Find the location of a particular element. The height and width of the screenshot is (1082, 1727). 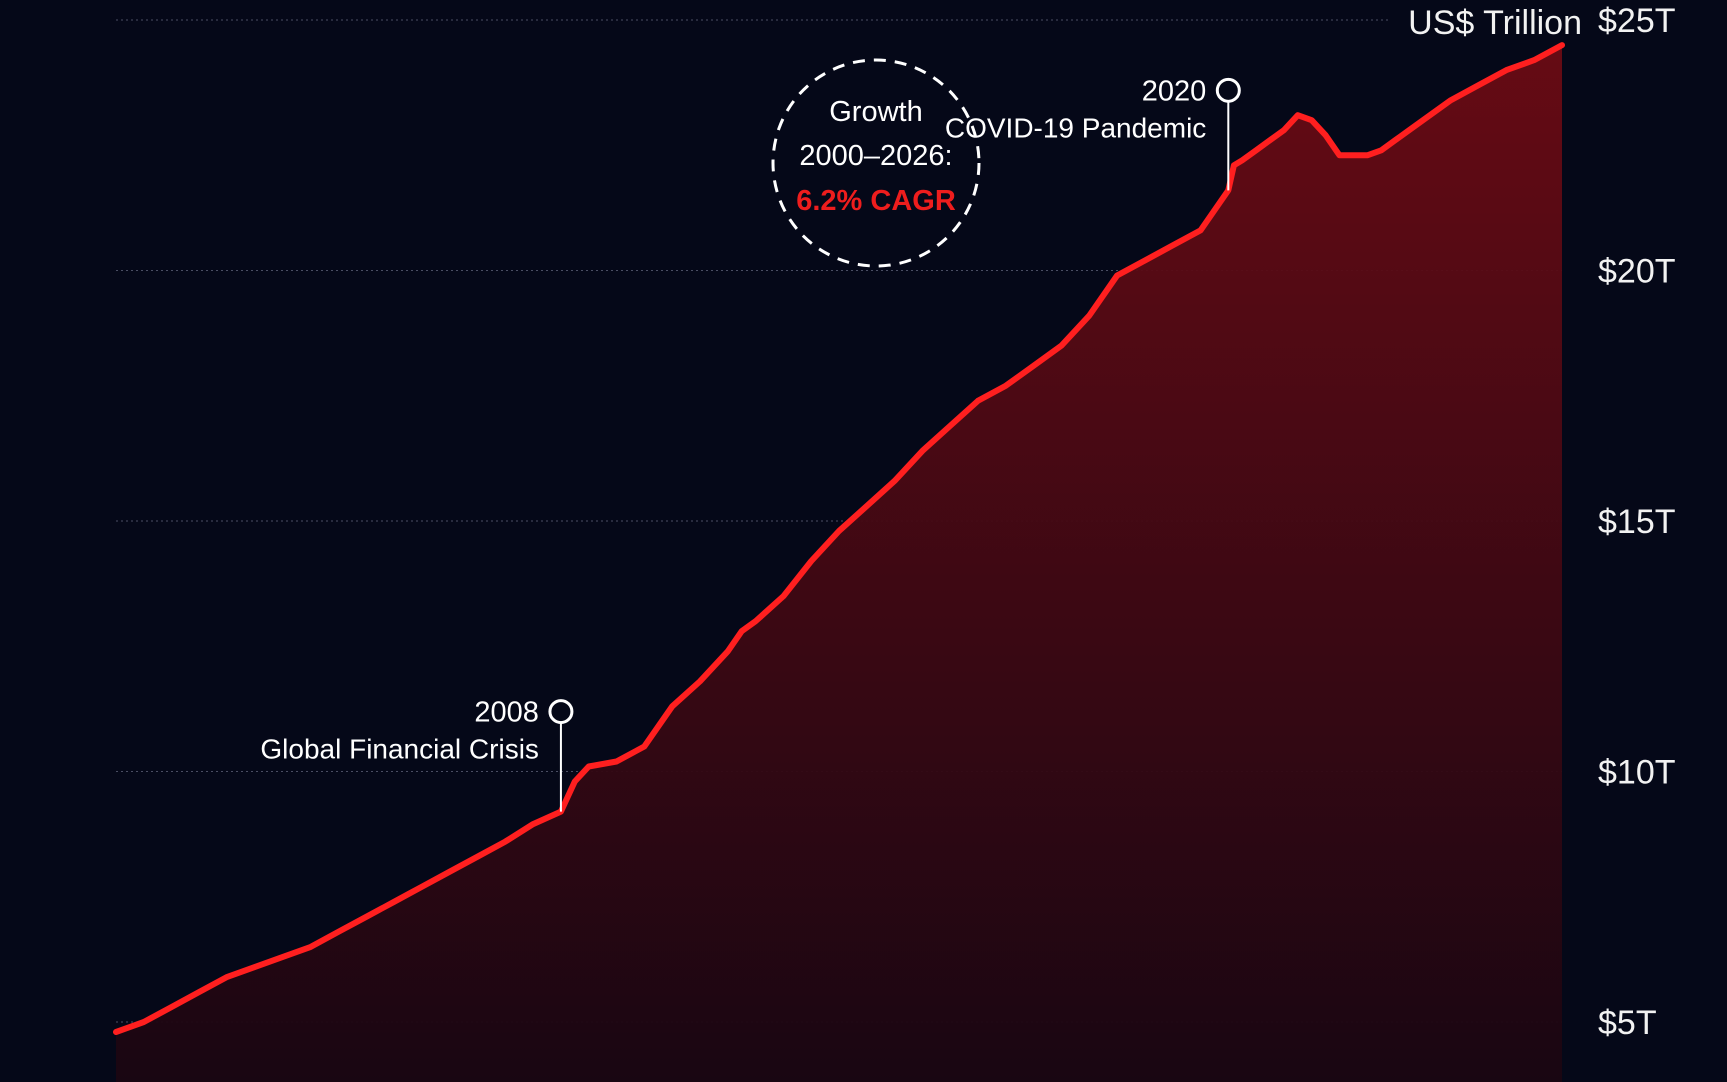

y-tick-label: $25T is located at coordinates (1637, 21).